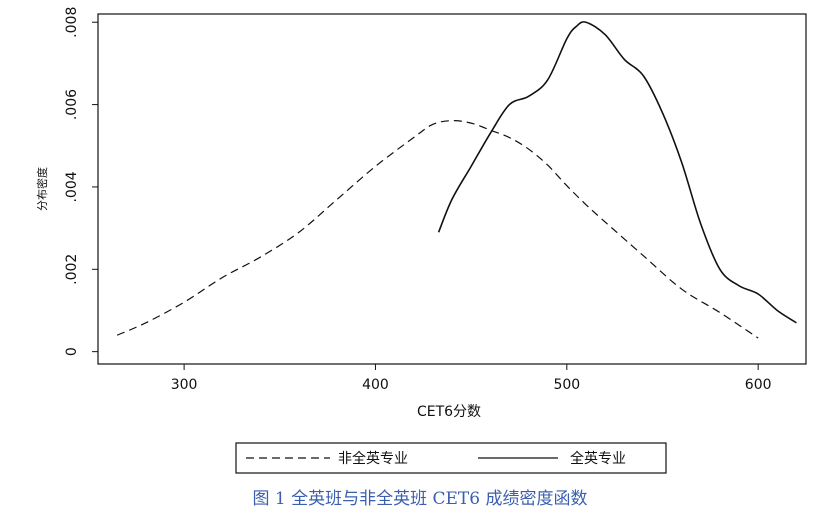  Describe the element at coordinates (72, 186) in the screenshot. I see `y-tick-label: .004` at that location.